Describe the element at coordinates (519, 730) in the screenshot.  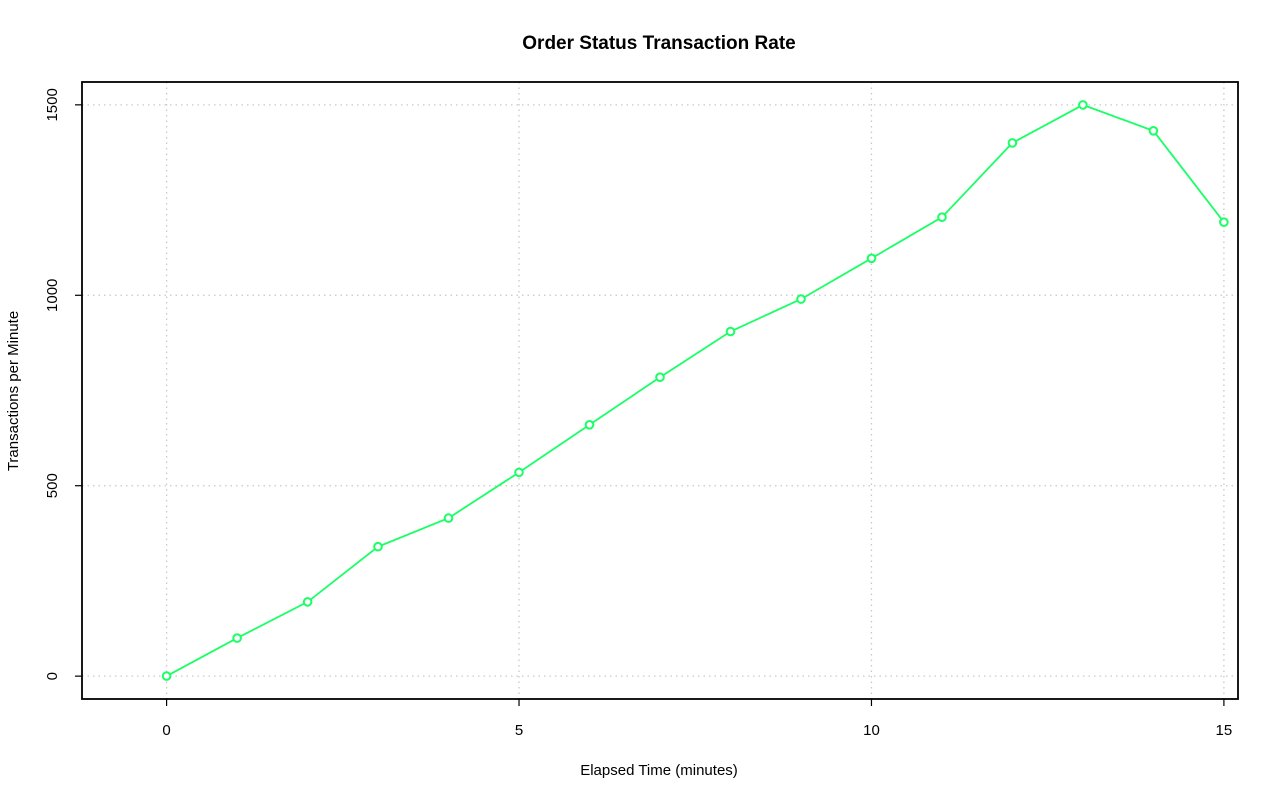
I see `x-tick-label: 5` at that location.